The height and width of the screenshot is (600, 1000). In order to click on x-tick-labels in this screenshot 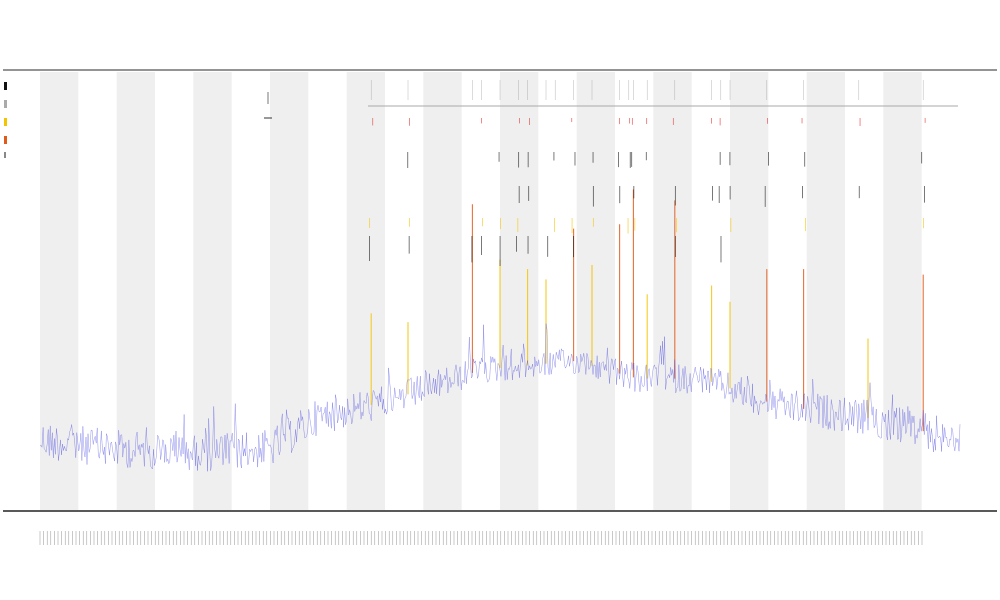, I will do `click(481, 538)`.